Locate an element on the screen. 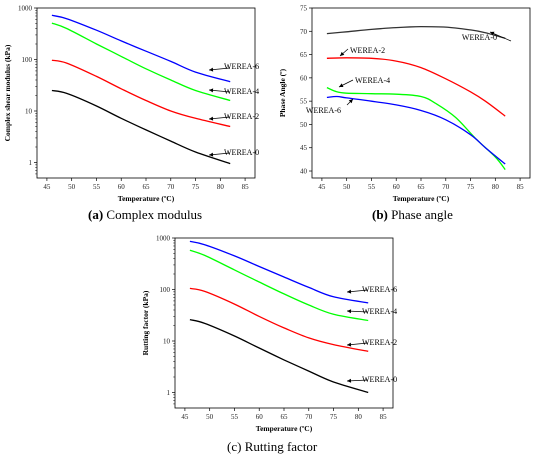 This screenshot has height=462, width=550. chart-a-x-tick-label: 85 is located at coordinates (246, 187).